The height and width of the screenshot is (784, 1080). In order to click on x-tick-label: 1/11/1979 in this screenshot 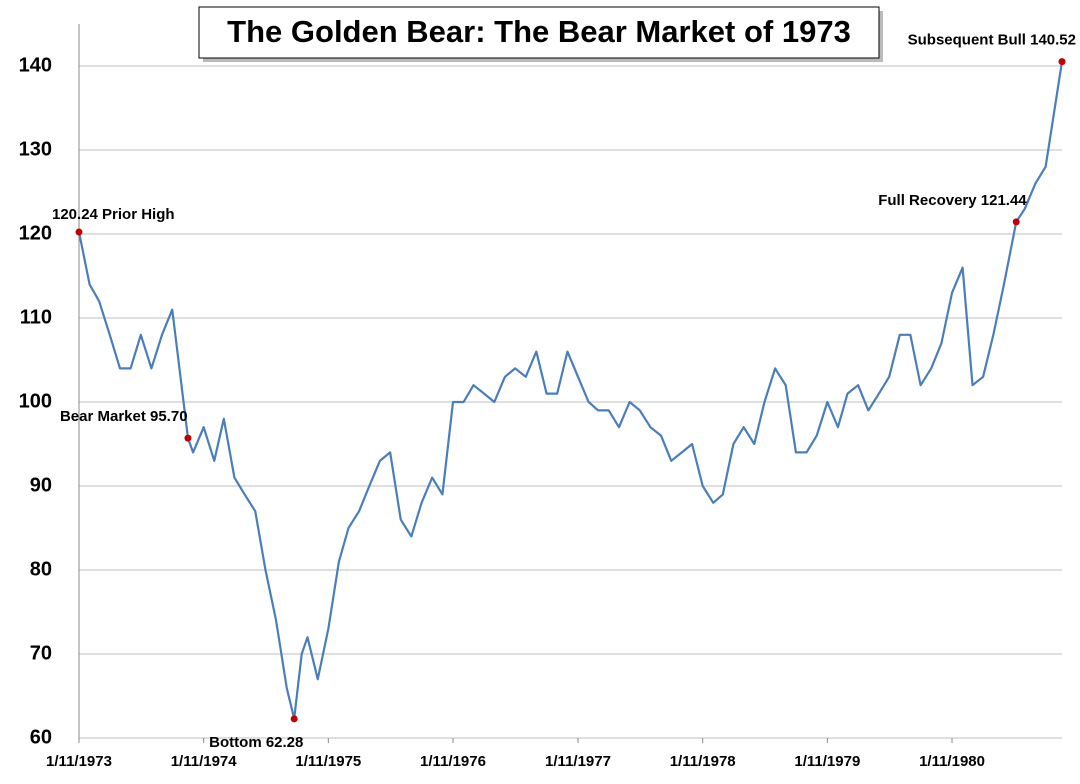, I will do `click(827, 761)`.